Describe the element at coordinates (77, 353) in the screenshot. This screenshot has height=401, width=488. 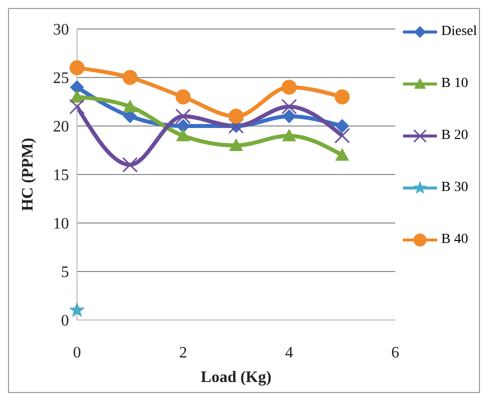
I see `x-tick-label: 0` at that location.